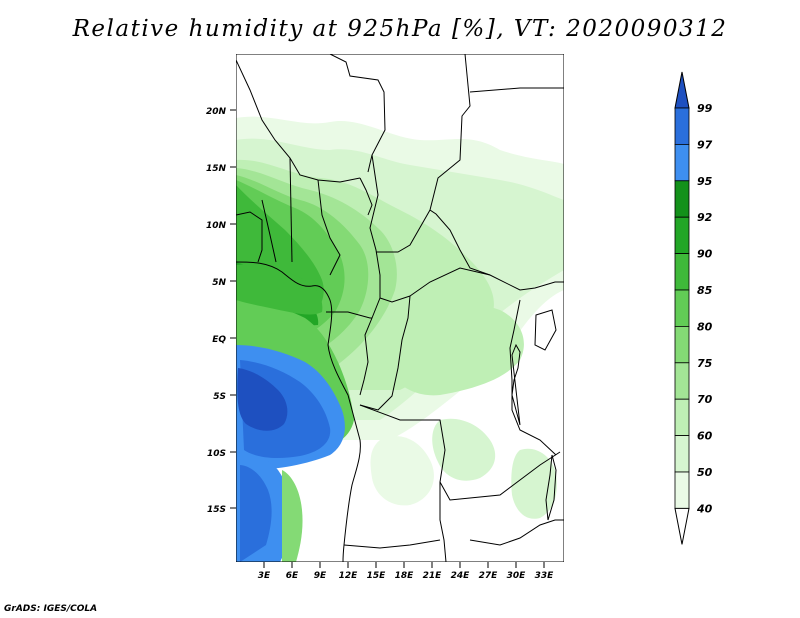 This screenshot has width=800, height=618. I want to click on lon-tick-label: 9E, so click(320, 576).